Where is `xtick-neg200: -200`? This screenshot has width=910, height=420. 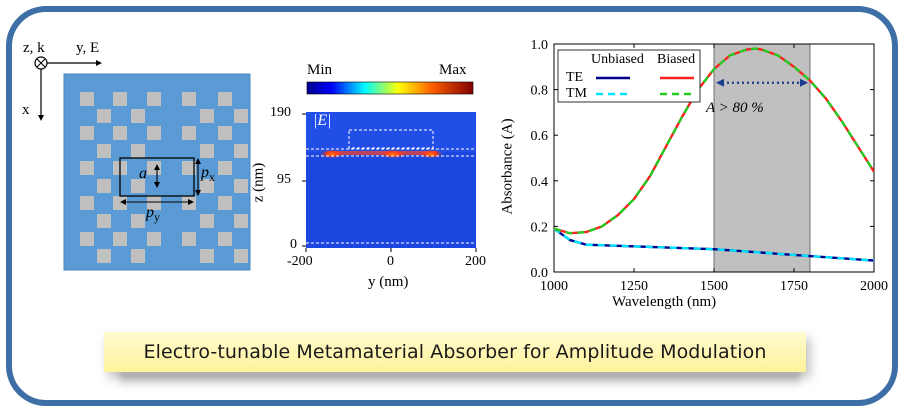
xtick-neg200: -200 is located at coordinates (300, 261).